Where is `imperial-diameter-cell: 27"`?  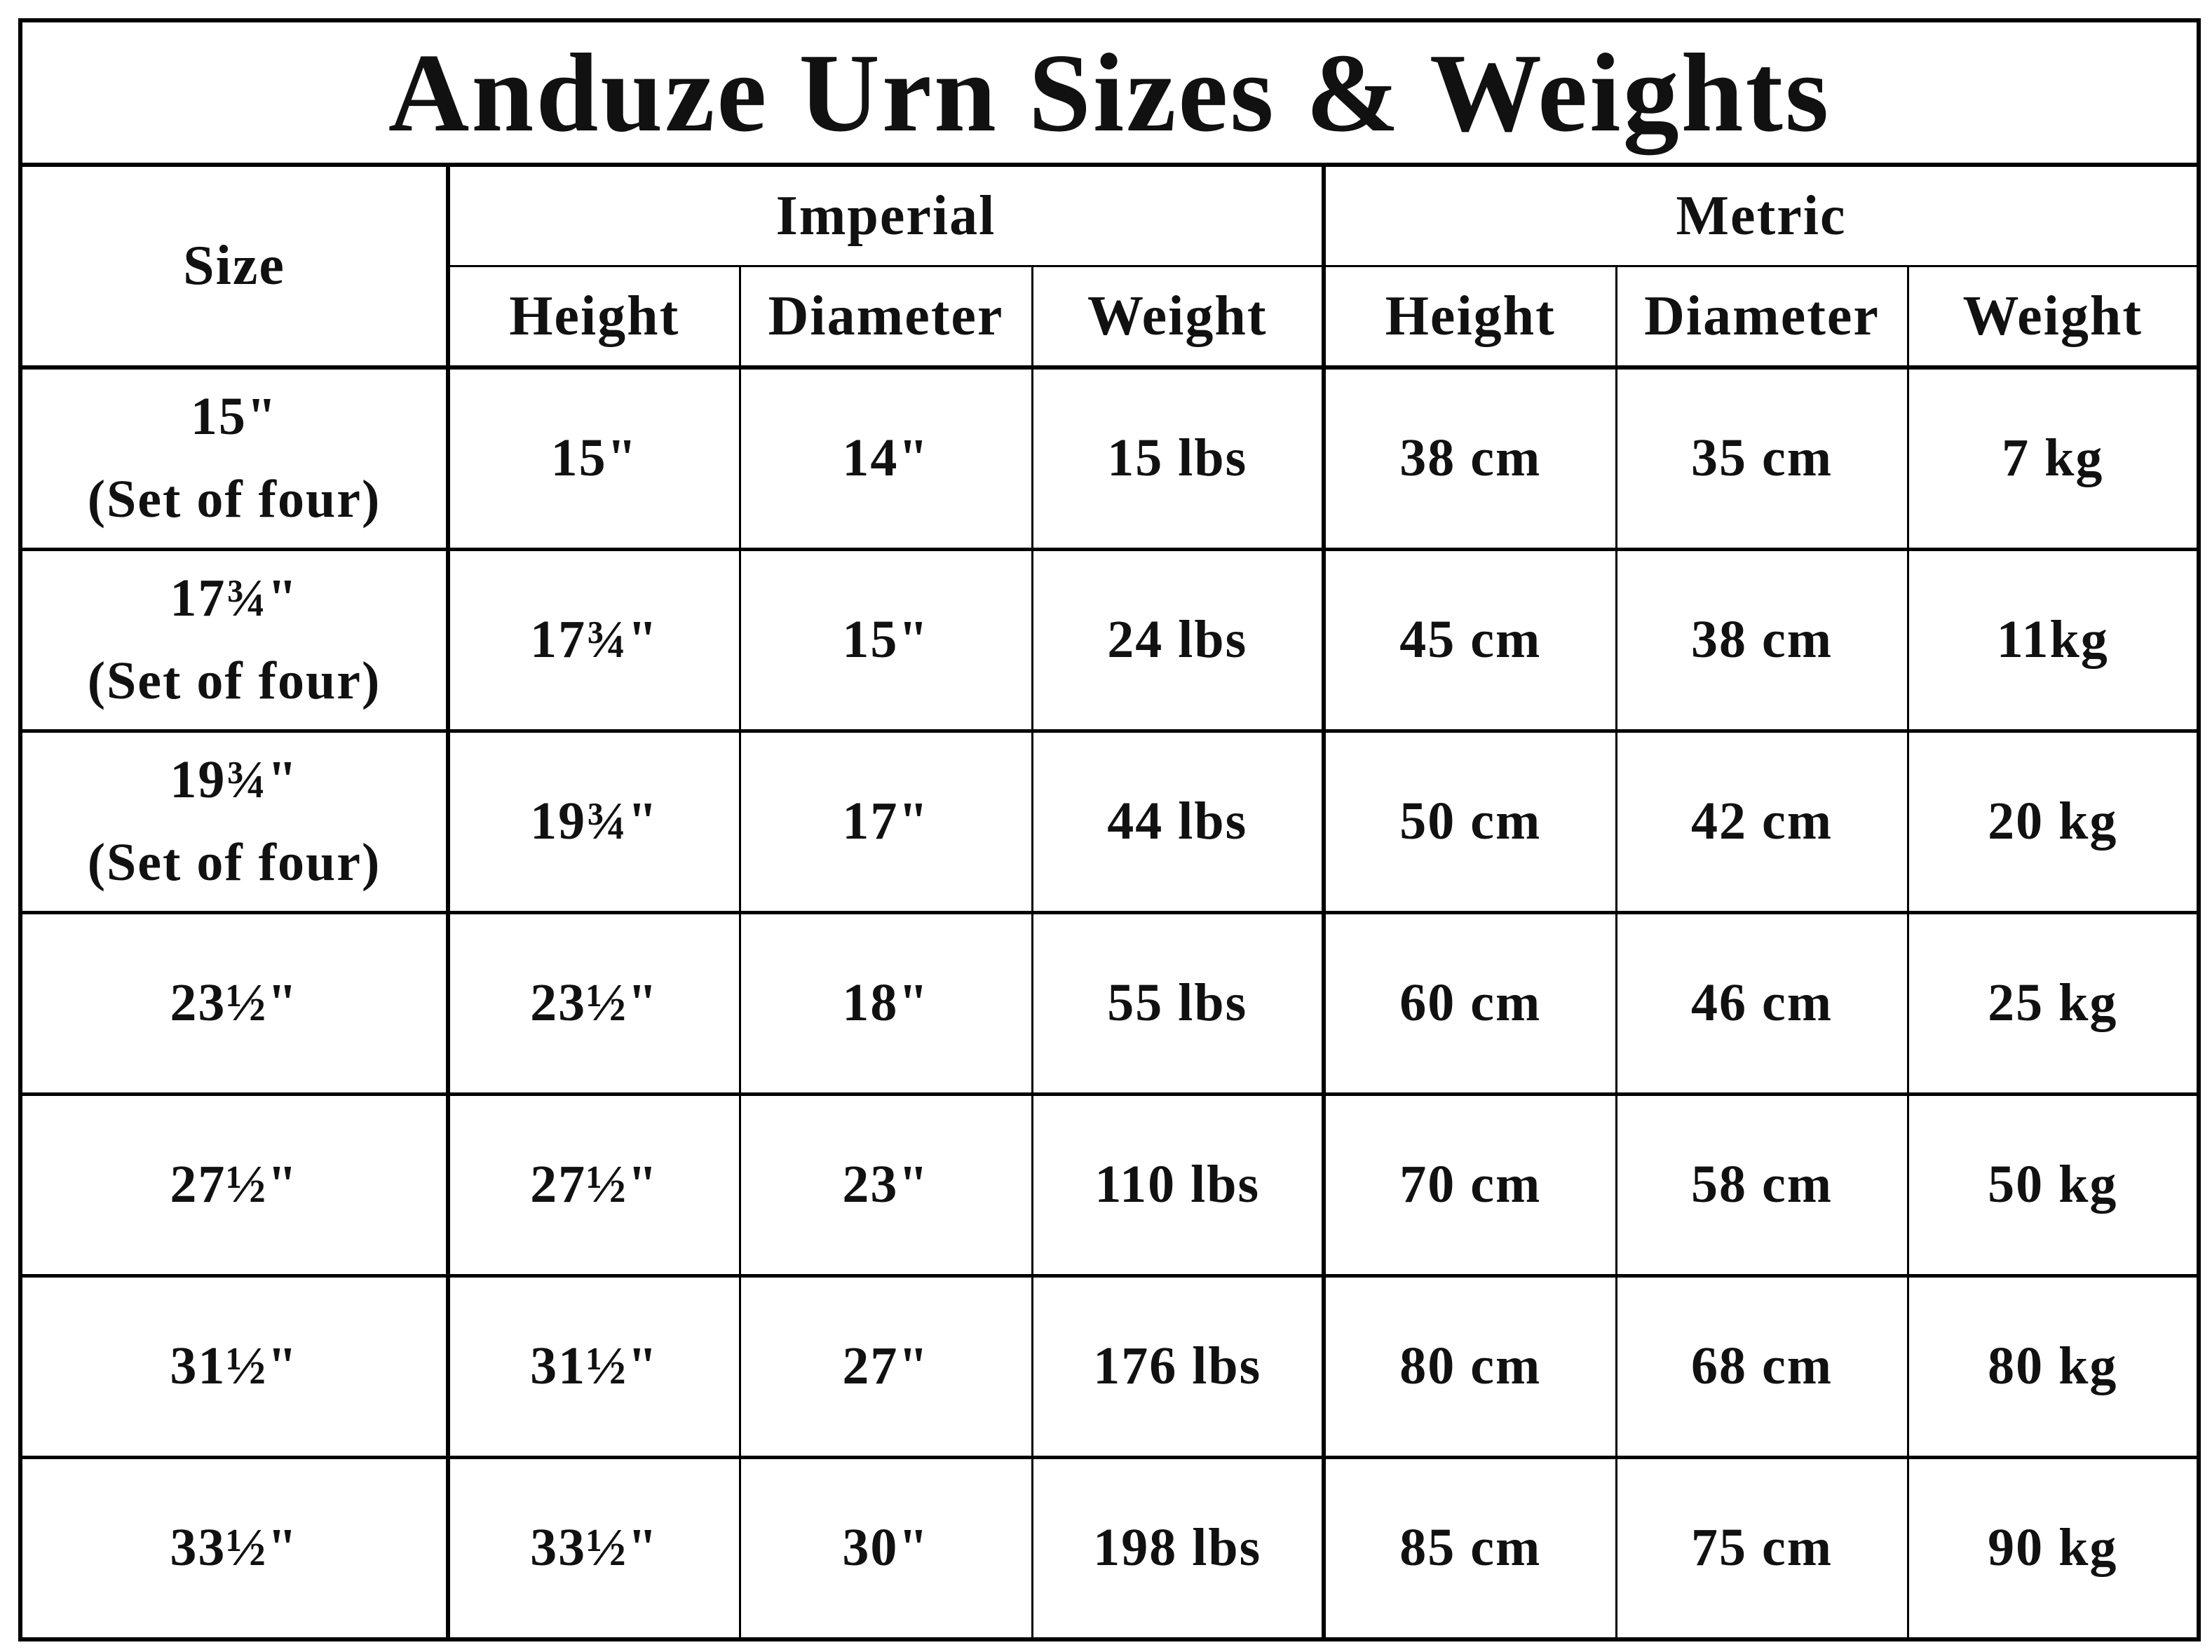 imperial-diameter-cell: 27" is located at coordinates (885, 1367).